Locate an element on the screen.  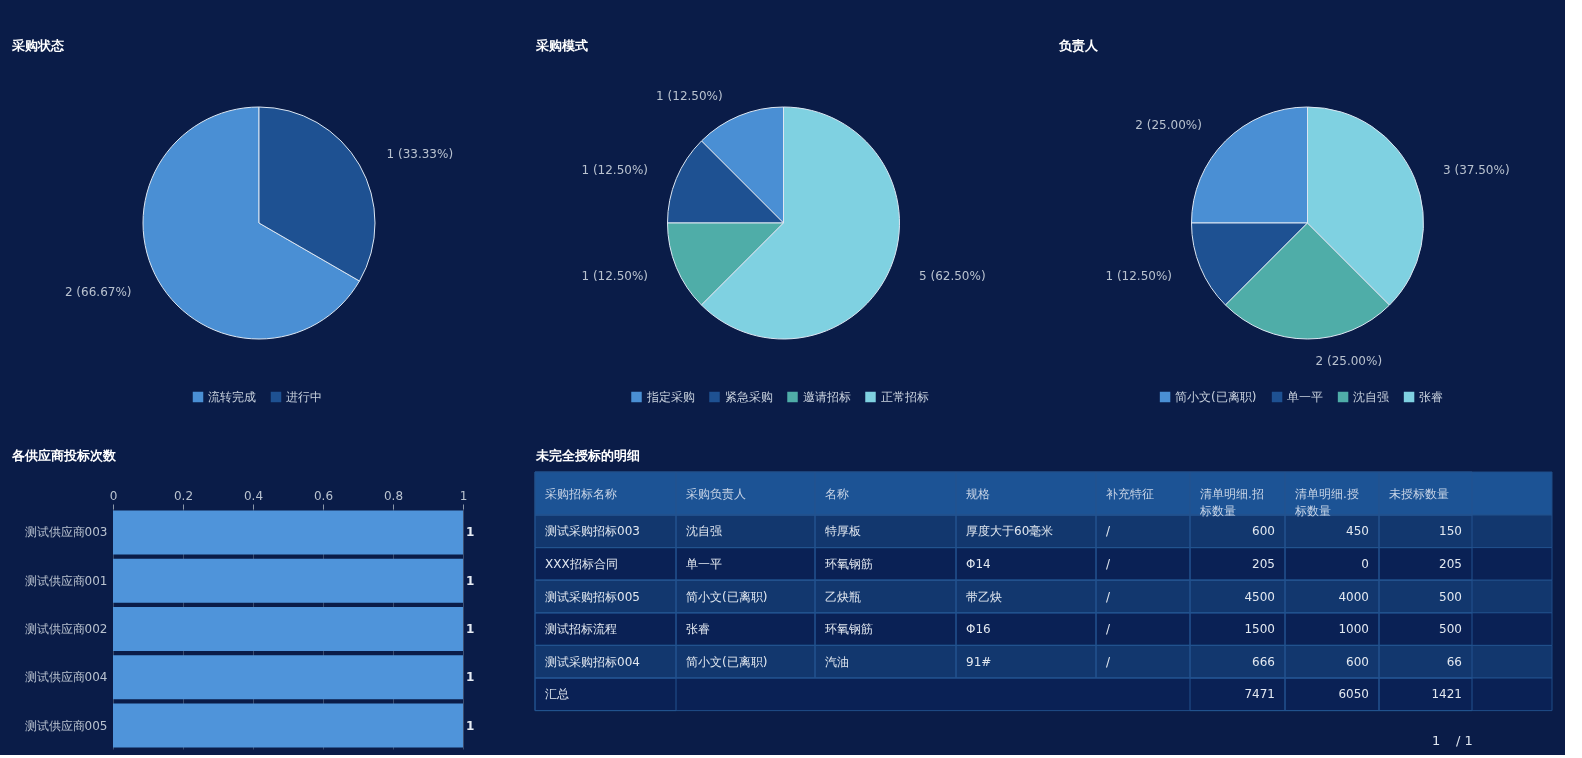
category-label: 补充特征 is located at coordinates (1130, 493).